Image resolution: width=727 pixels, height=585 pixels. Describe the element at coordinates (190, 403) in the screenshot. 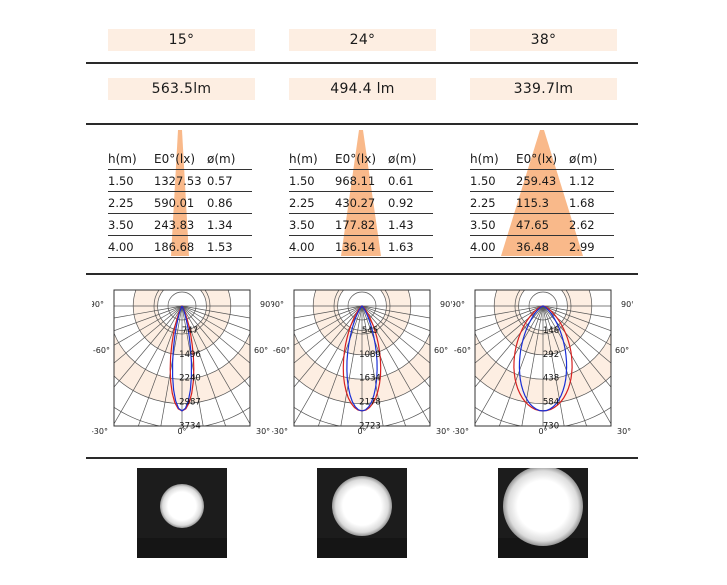

I see `polar-ring-label: 2987` at that location.